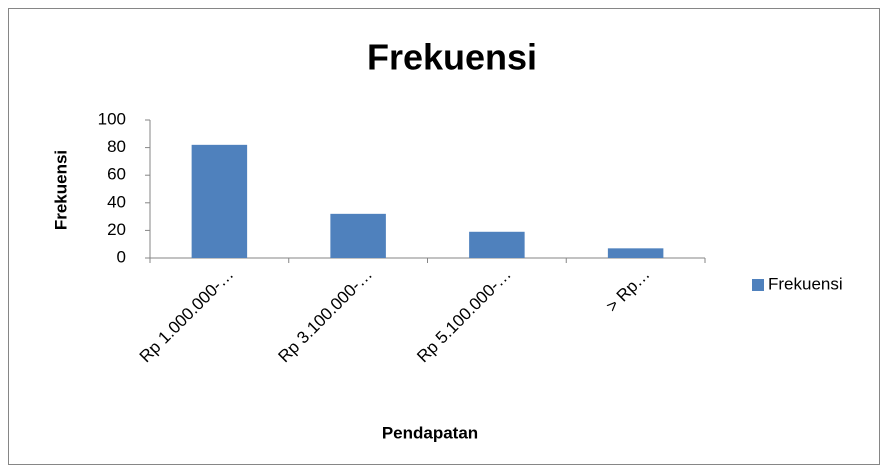  I want to click on y-tick-label: 0, so click(121, 256).